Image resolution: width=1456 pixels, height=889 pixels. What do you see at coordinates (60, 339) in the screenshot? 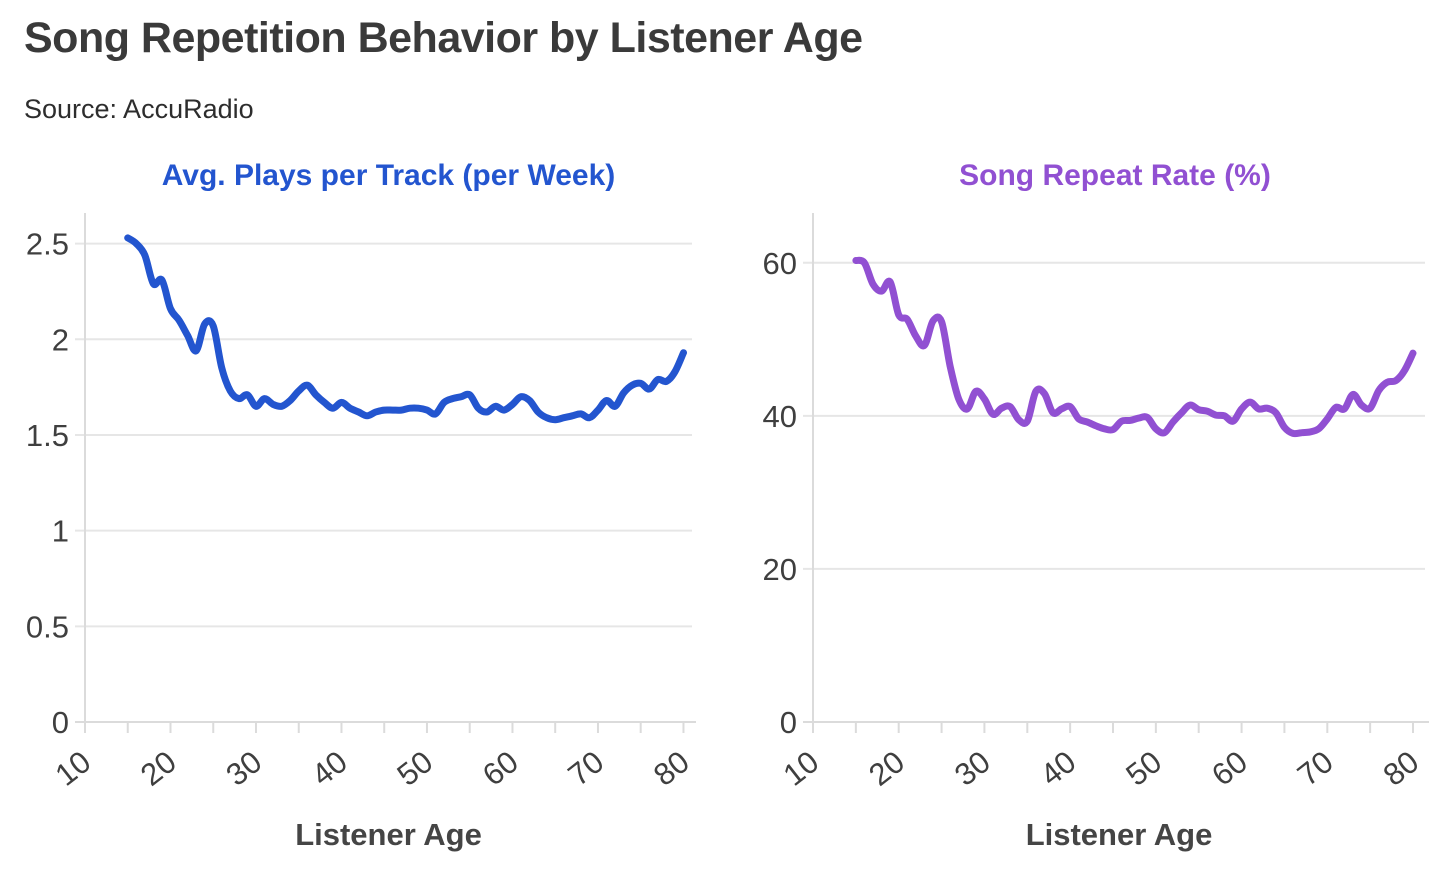
I see `y-tick-label: 2` at bounding box center [60, 339].